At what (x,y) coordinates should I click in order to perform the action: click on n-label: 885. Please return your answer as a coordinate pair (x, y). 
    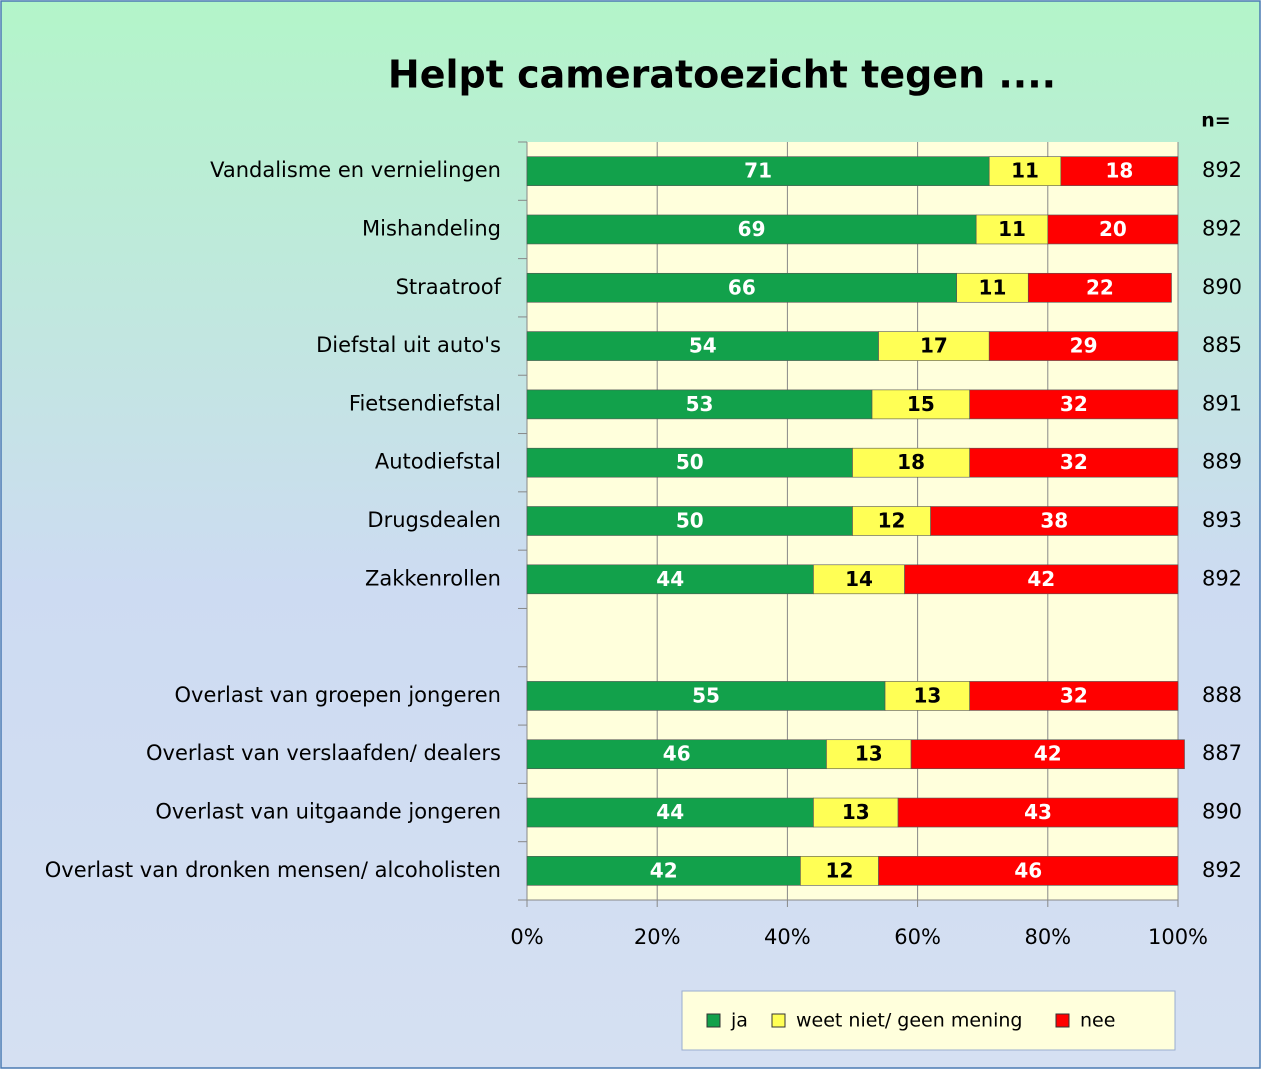
    Looking at the image, I should click on (1222, 345).